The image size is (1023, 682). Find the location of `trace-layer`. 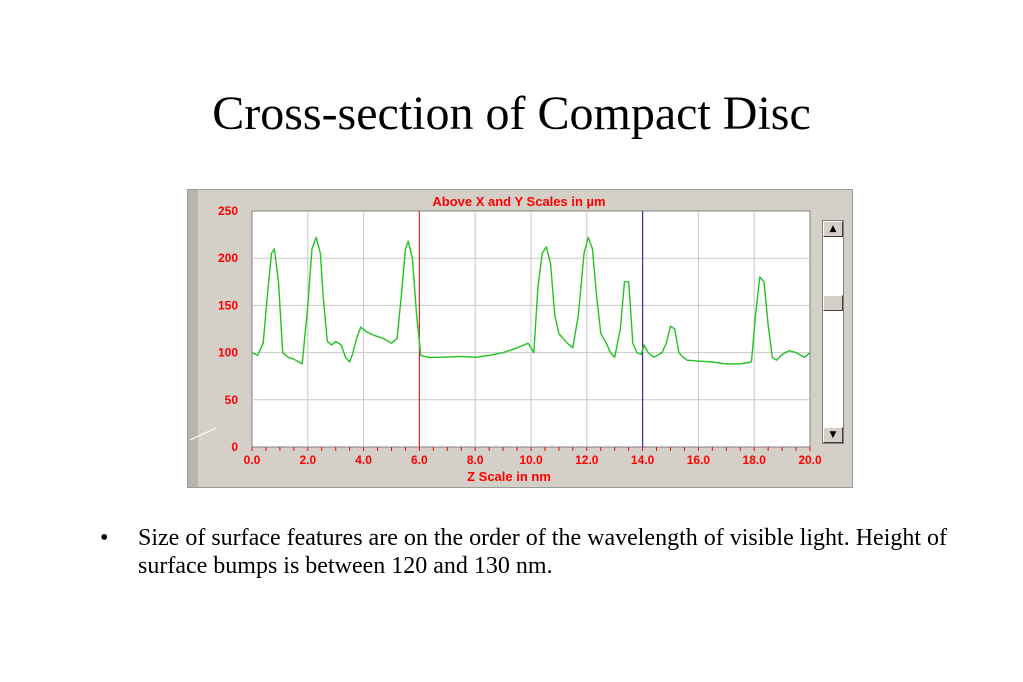

trace-layer is located at coordinates (531, 300).